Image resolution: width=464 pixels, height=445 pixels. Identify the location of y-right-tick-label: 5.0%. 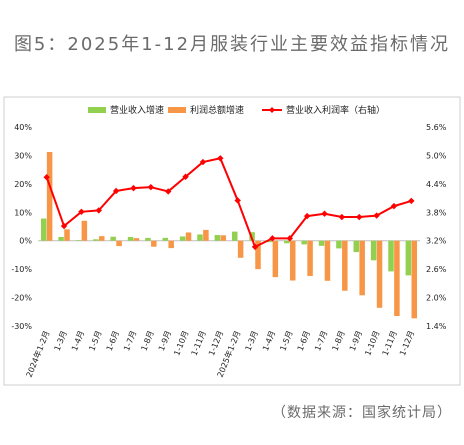
(436, 155).